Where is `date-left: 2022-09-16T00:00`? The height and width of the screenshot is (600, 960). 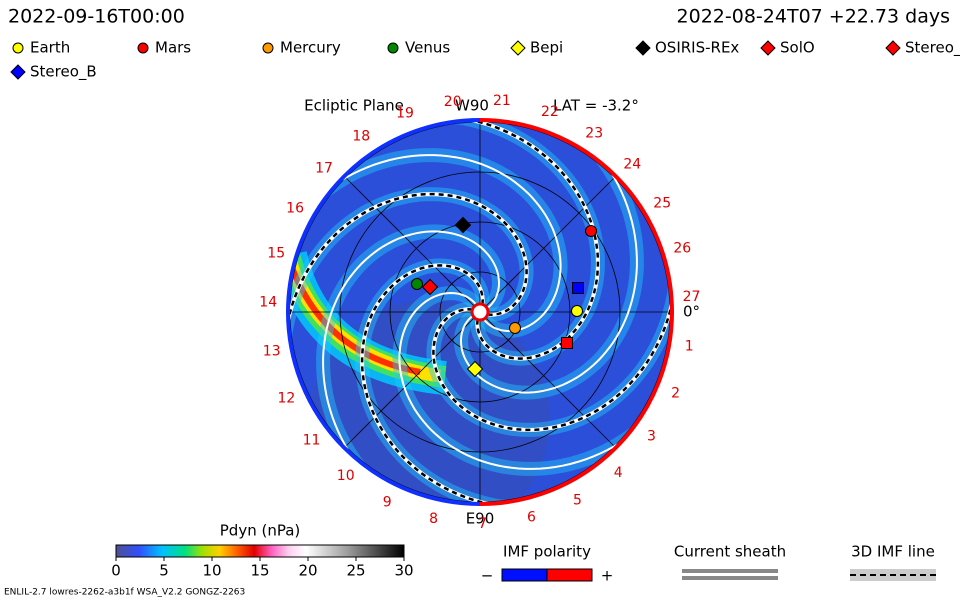
date-left: 2022-09-16T00:00 is located at coordinates (96, 17).